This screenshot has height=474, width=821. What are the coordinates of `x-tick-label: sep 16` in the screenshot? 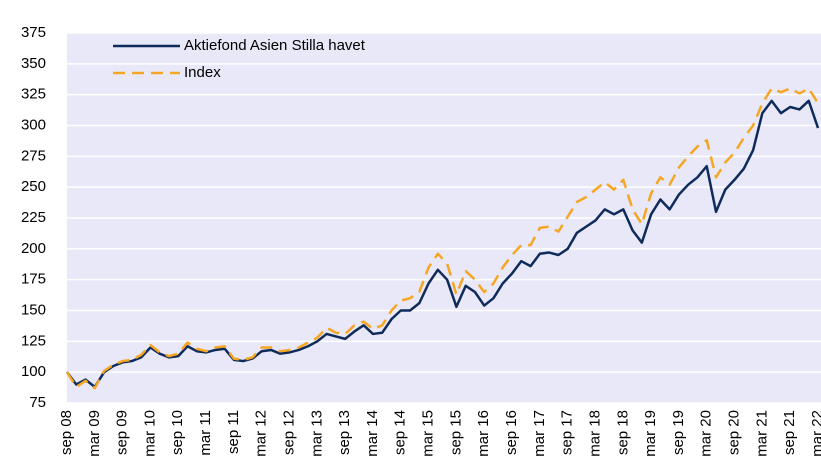 It's located at (511, 432).